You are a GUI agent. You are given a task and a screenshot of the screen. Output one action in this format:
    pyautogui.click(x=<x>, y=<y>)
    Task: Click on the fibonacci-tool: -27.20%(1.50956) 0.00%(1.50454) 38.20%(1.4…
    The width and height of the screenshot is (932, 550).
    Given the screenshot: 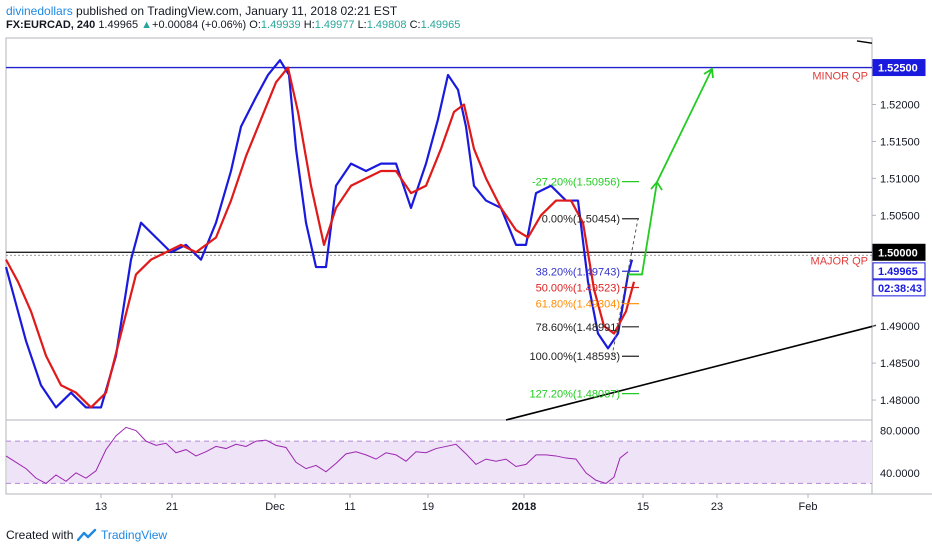 What is the action you would take?
    pyautogui.click(x=584, y=289)
    